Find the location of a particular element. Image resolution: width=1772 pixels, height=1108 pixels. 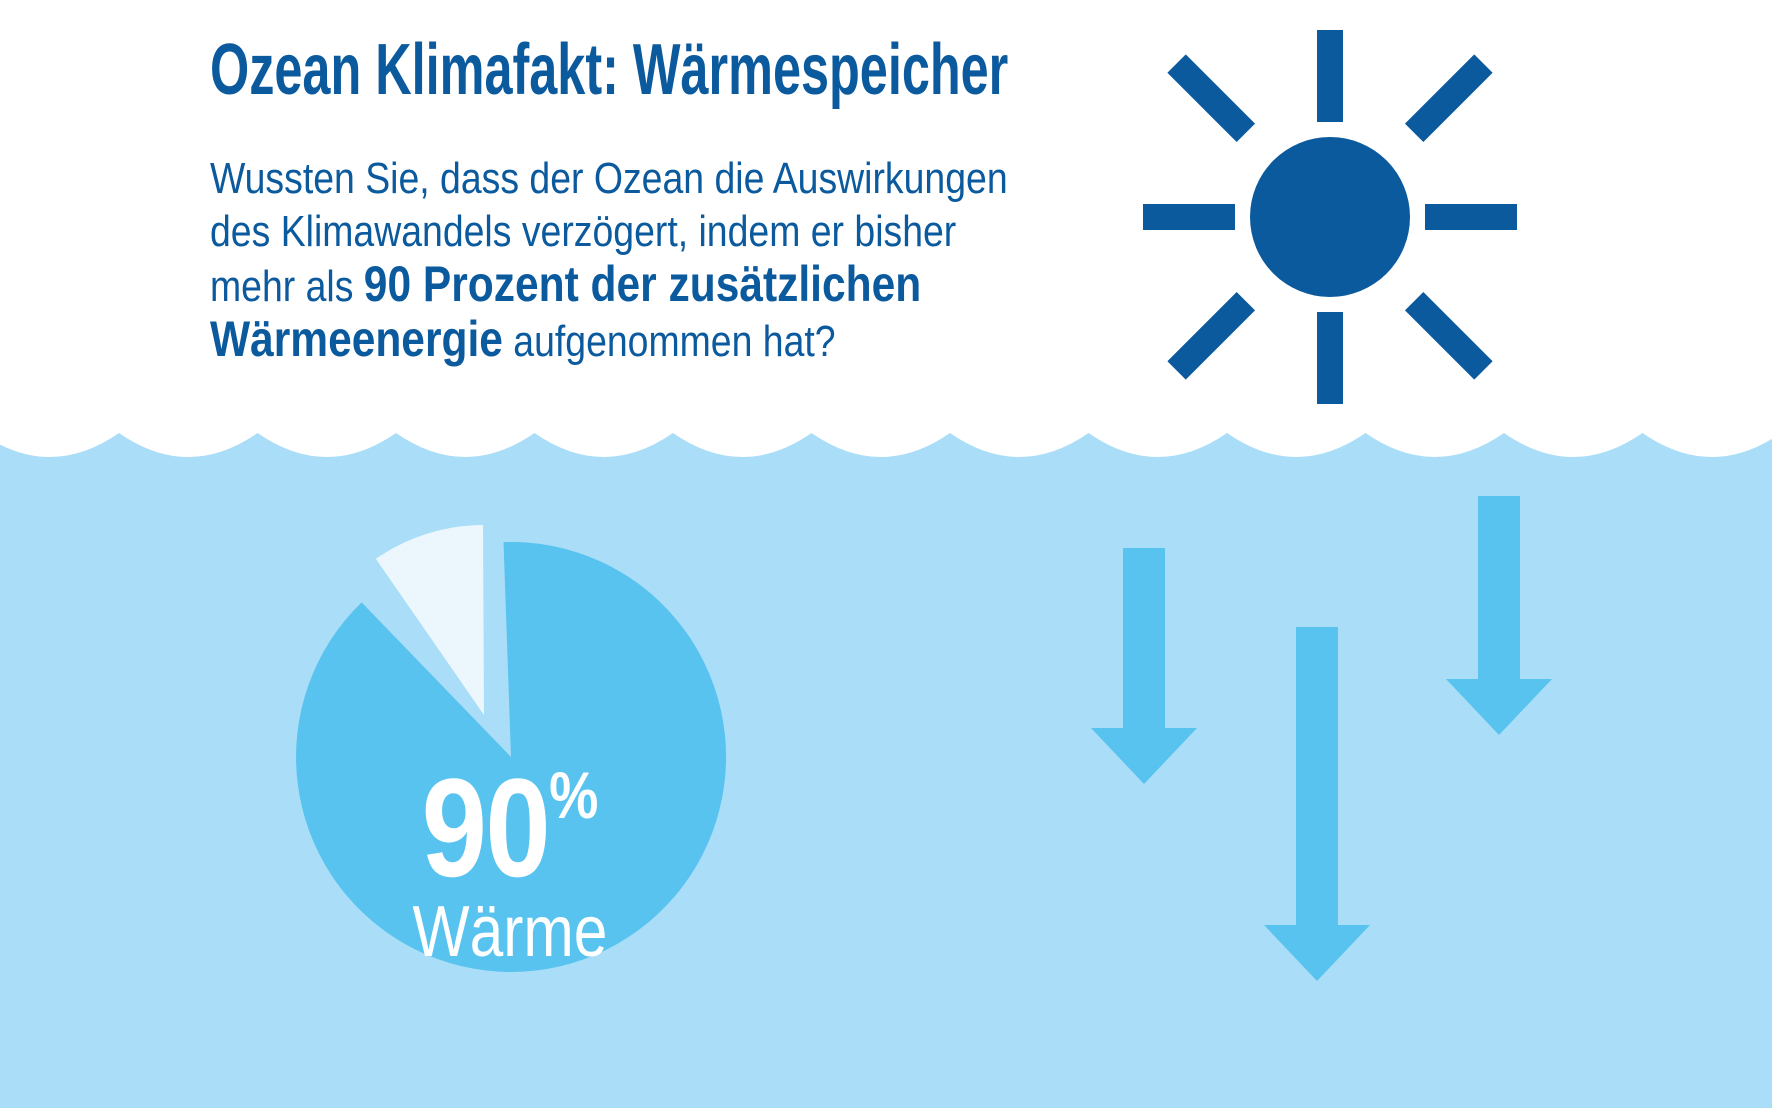

pie-label: 90% Wärme is located at coordinates (510, 864).